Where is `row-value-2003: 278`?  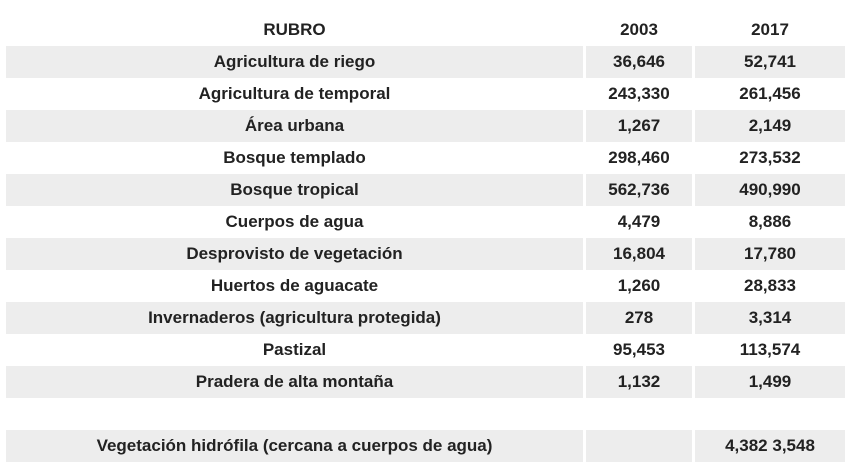 row-value-2003: 278 is located at coordinates (639, 318).